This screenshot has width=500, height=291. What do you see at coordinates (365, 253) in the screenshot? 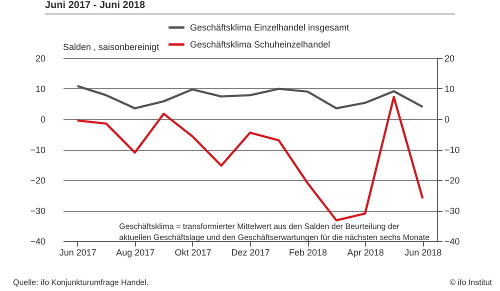
I see `x-tick-label: Apr 2018` at bounding box center [365, 253].